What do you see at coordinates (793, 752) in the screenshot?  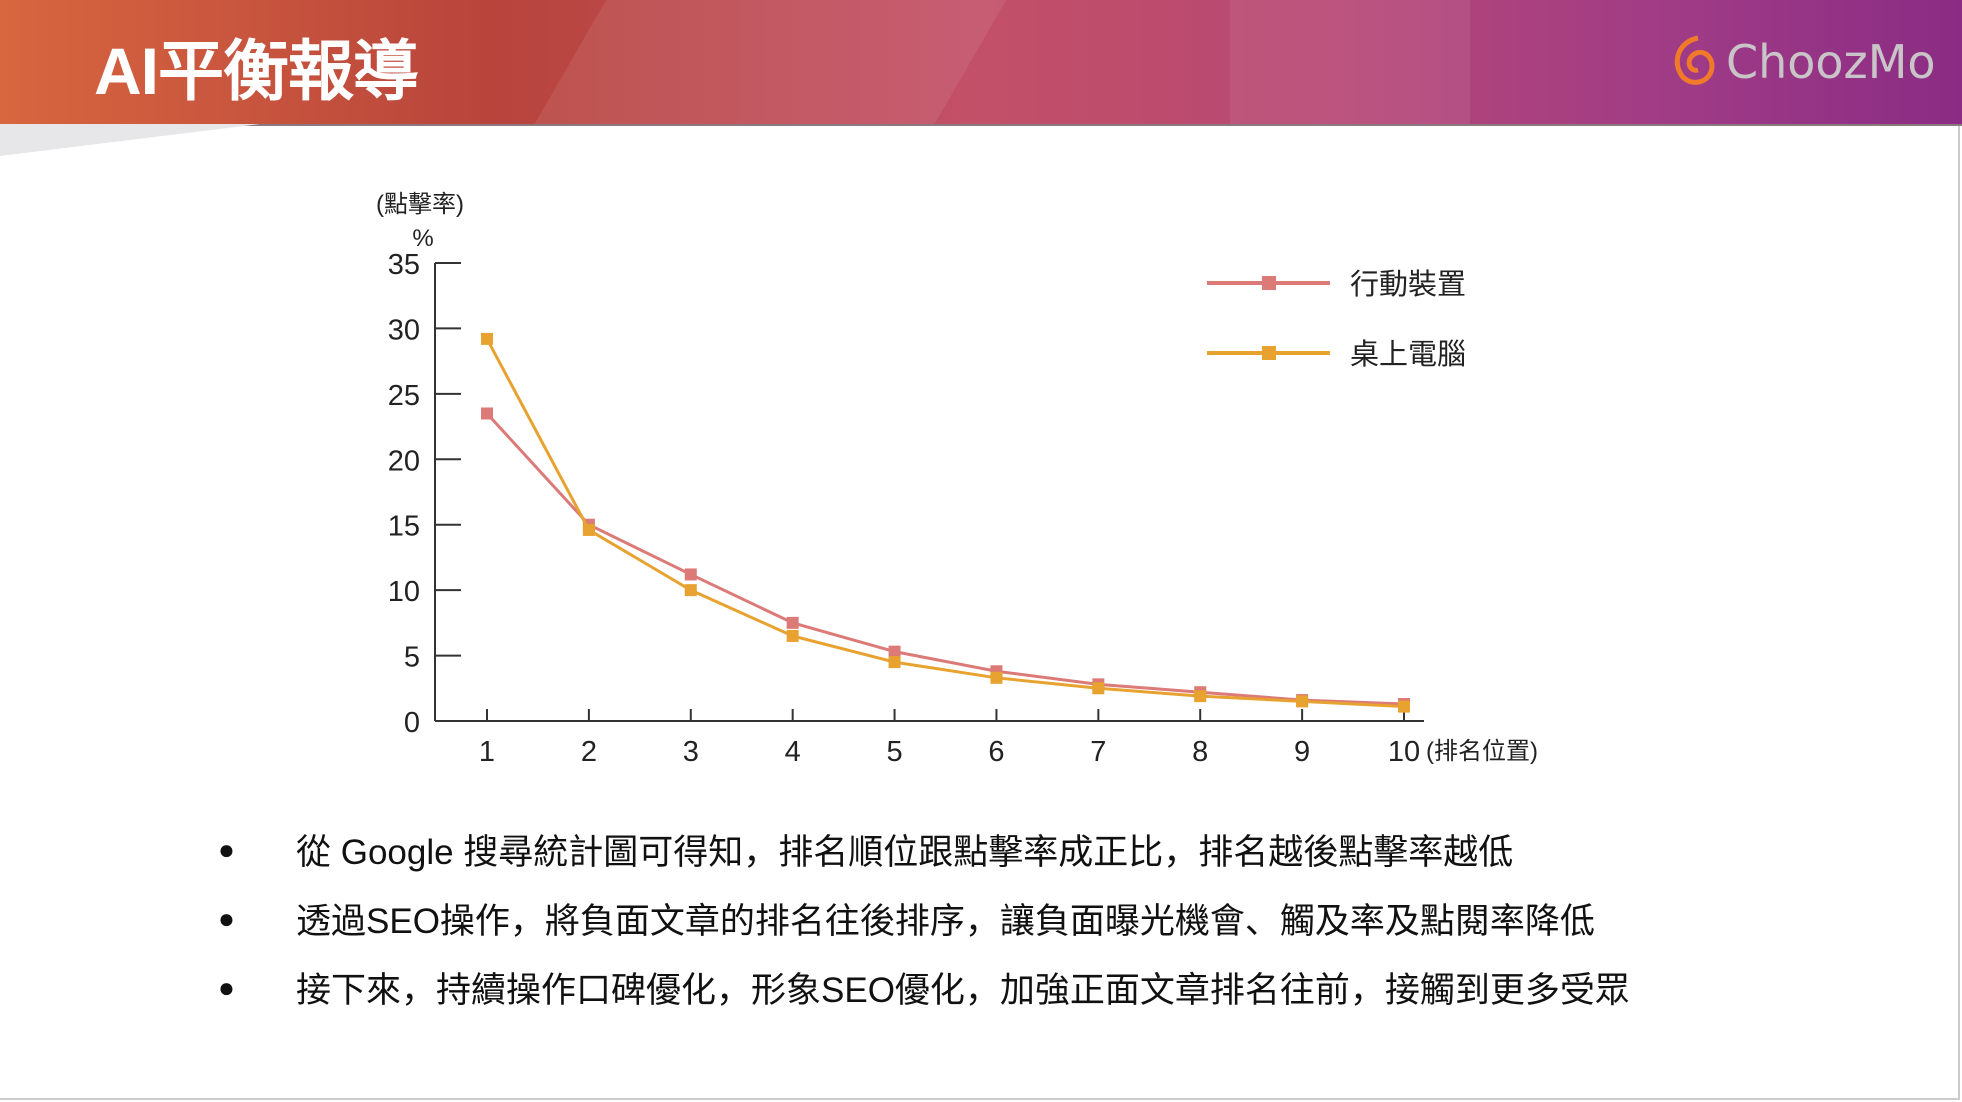 I see `x-tick-label: 4` at bounding box center [793, 752].